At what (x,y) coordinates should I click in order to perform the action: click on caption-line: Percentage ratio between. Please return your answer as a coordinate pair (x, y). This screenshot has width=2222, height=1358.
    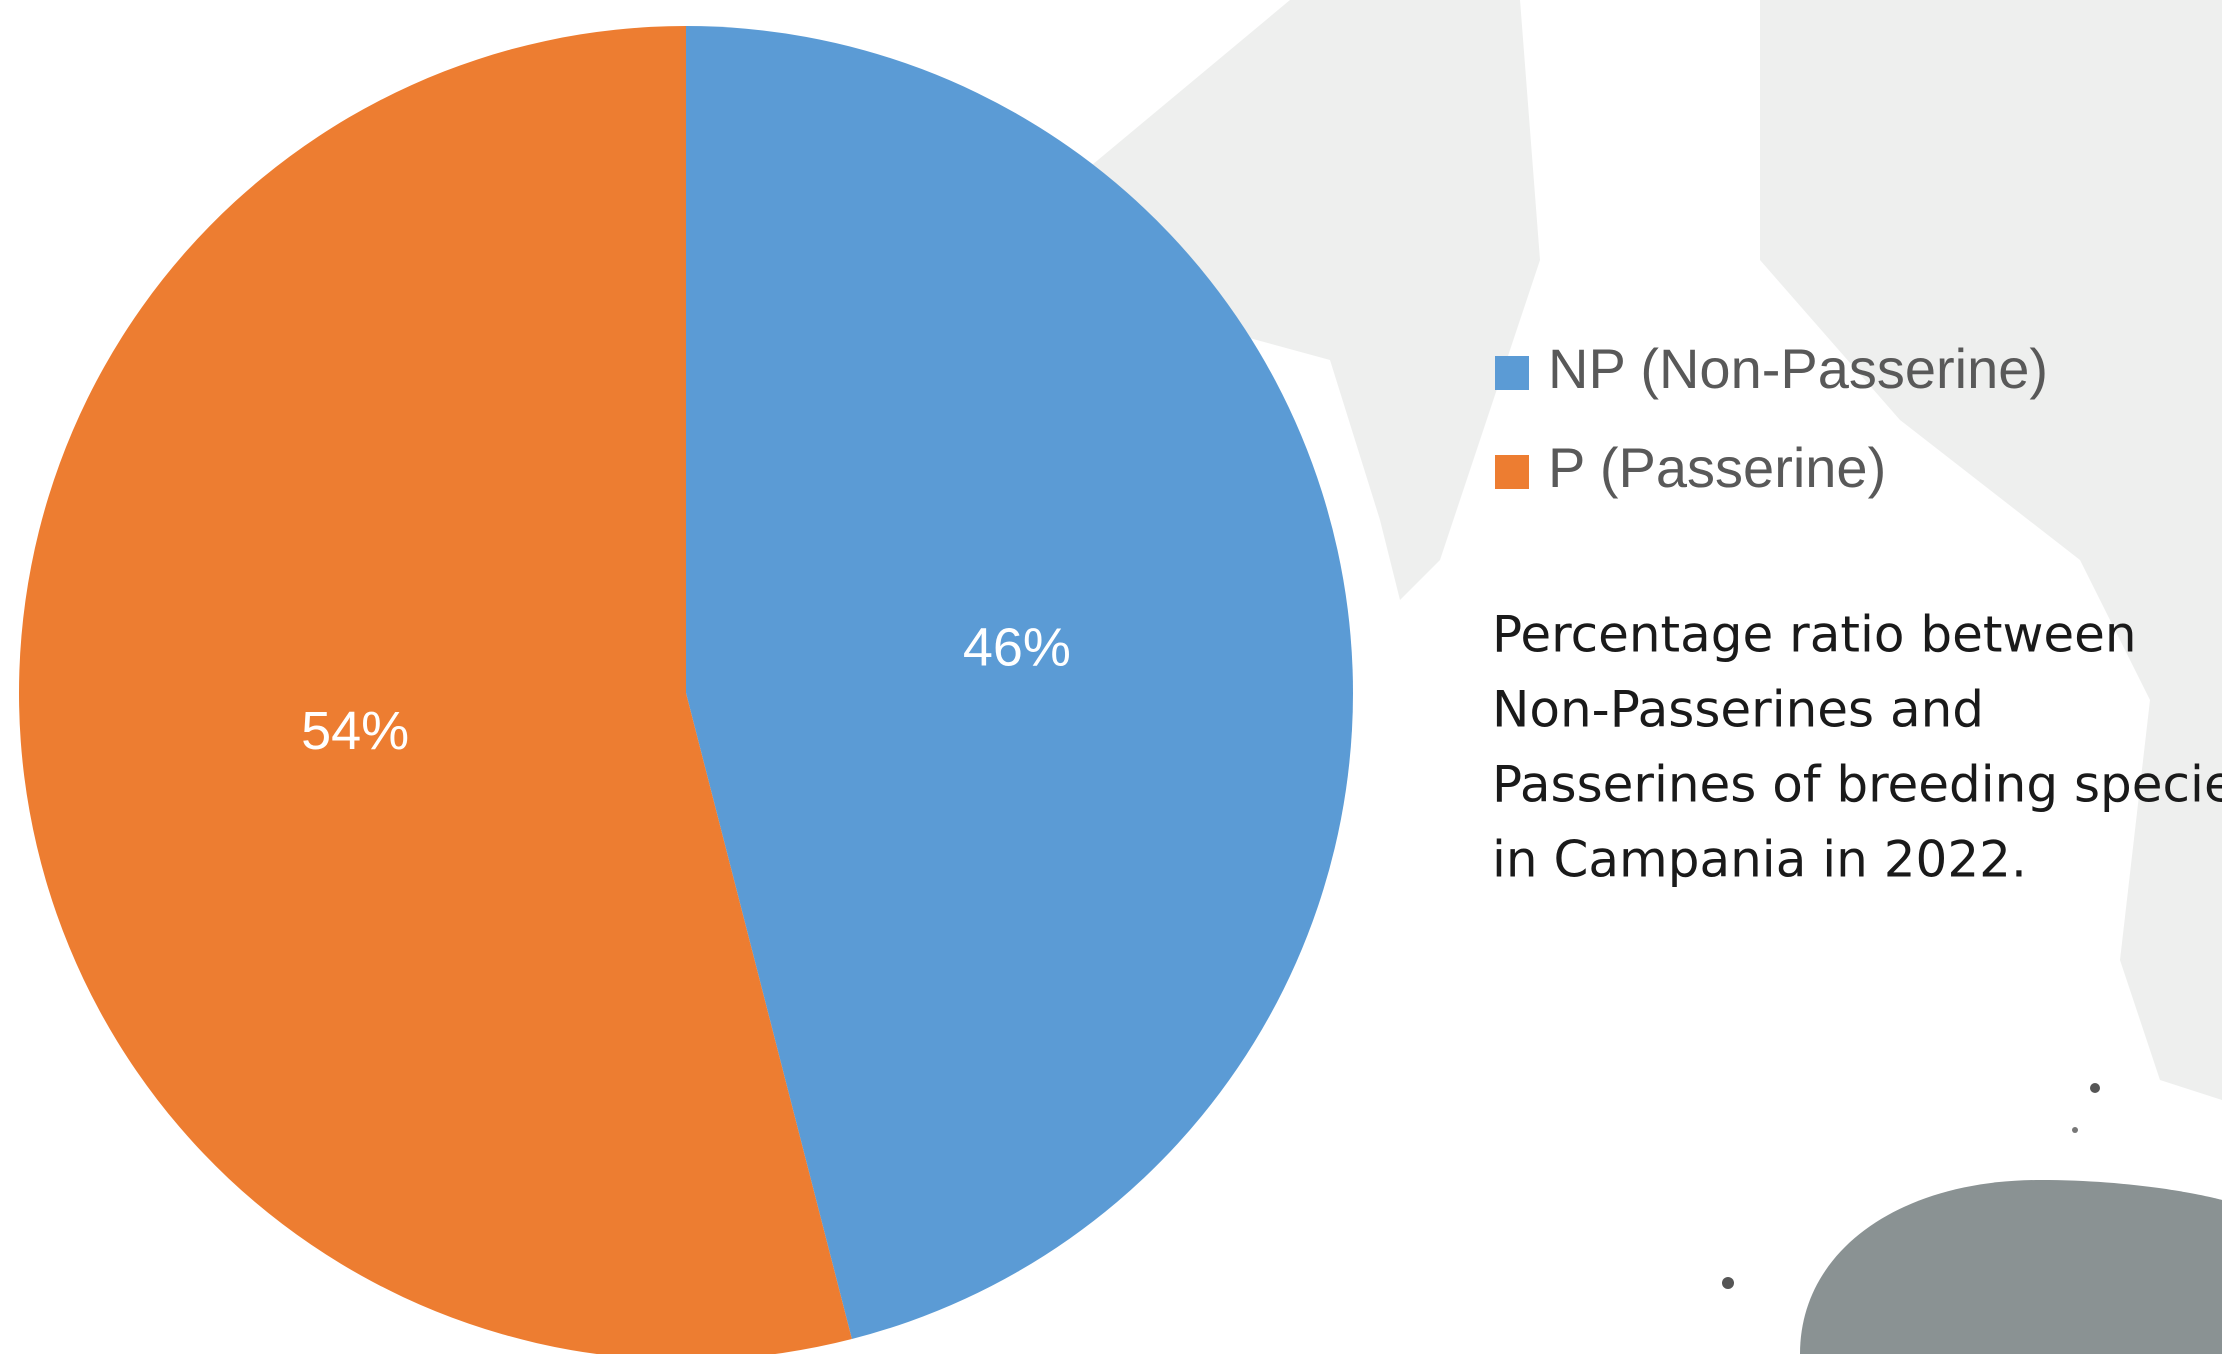
    Looking at the image, I should click on (1814, 635).